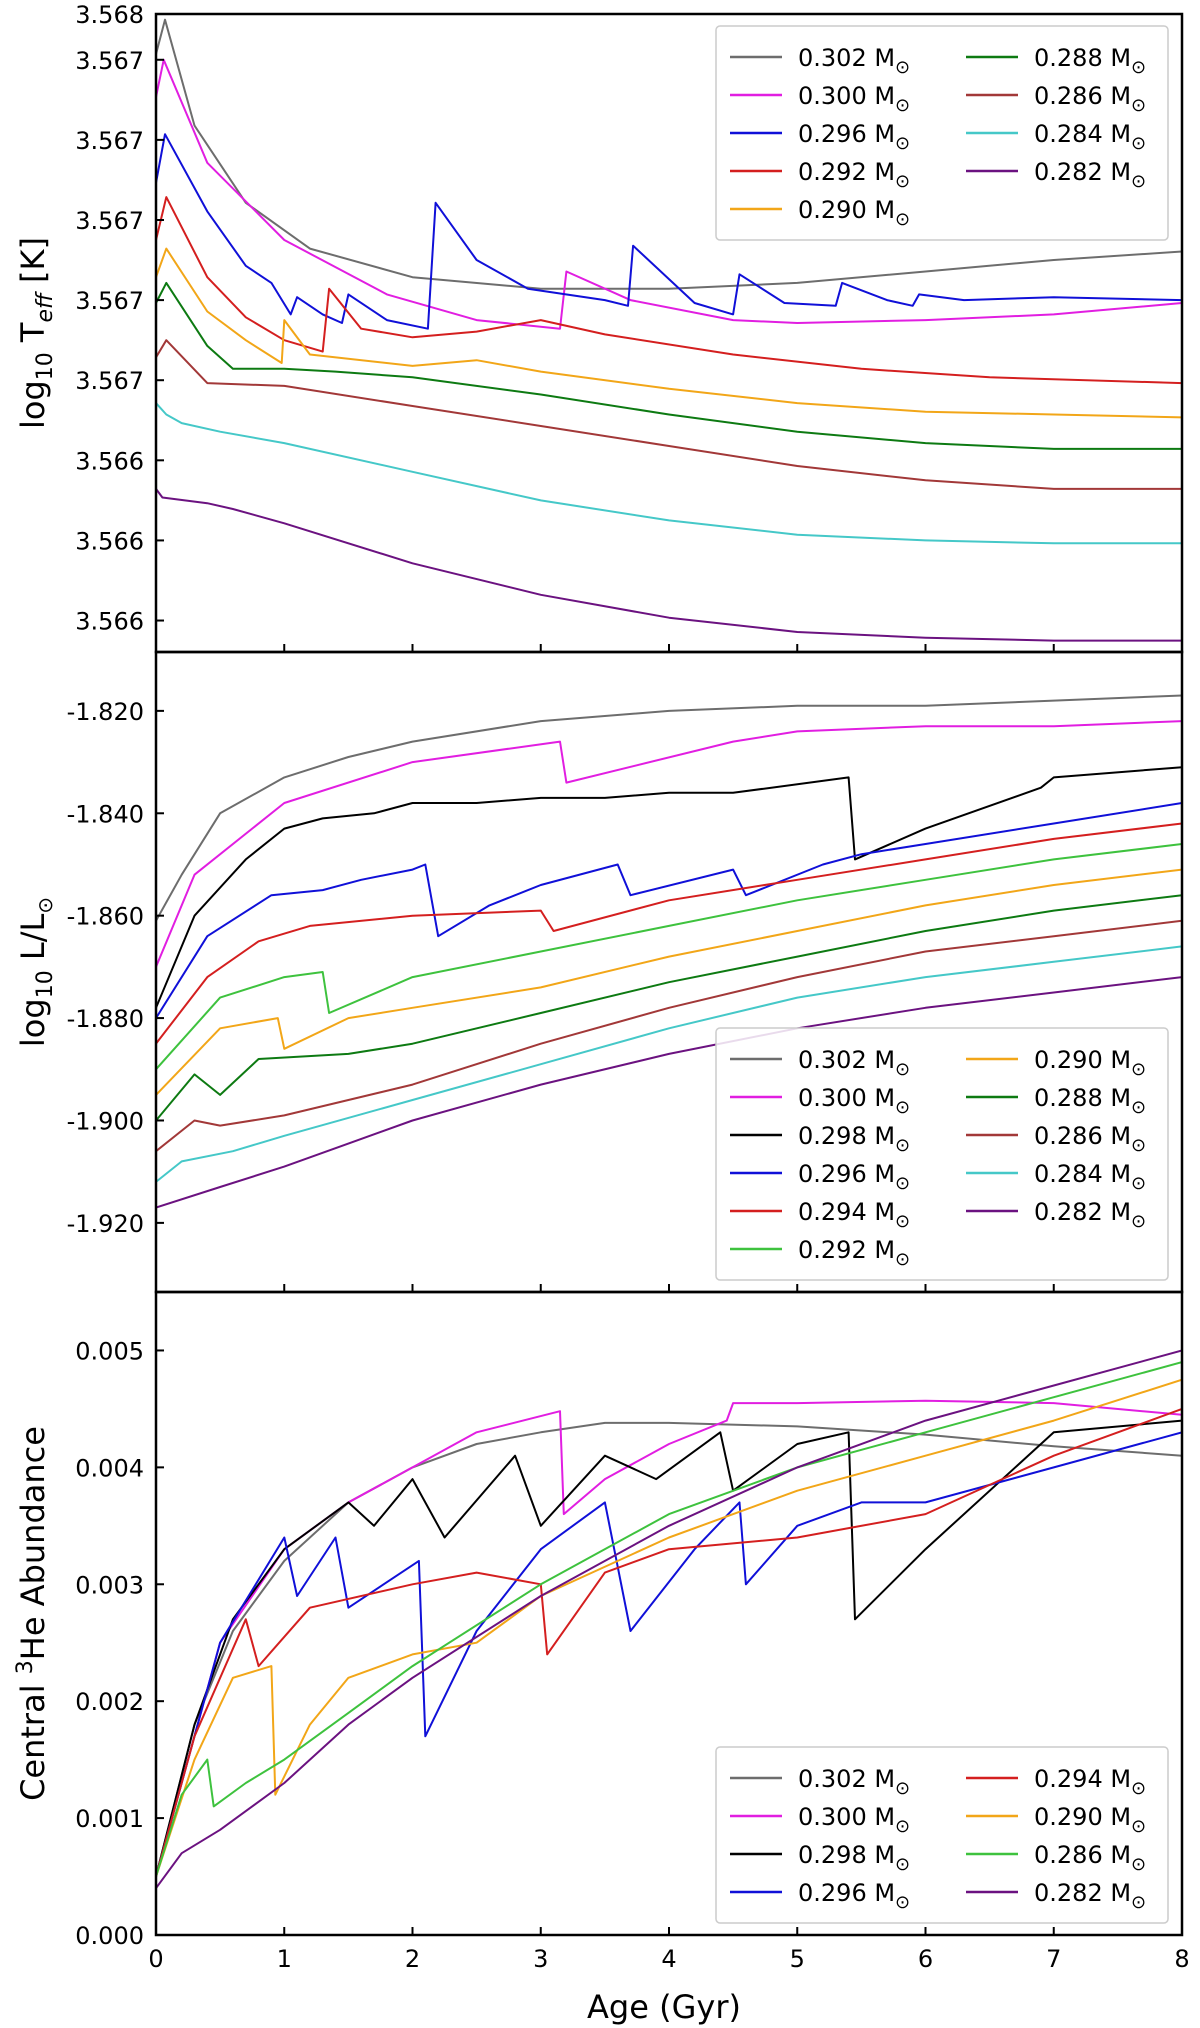  I want to click on legend-label: 0.298 M⊙, so click(854, 1139).